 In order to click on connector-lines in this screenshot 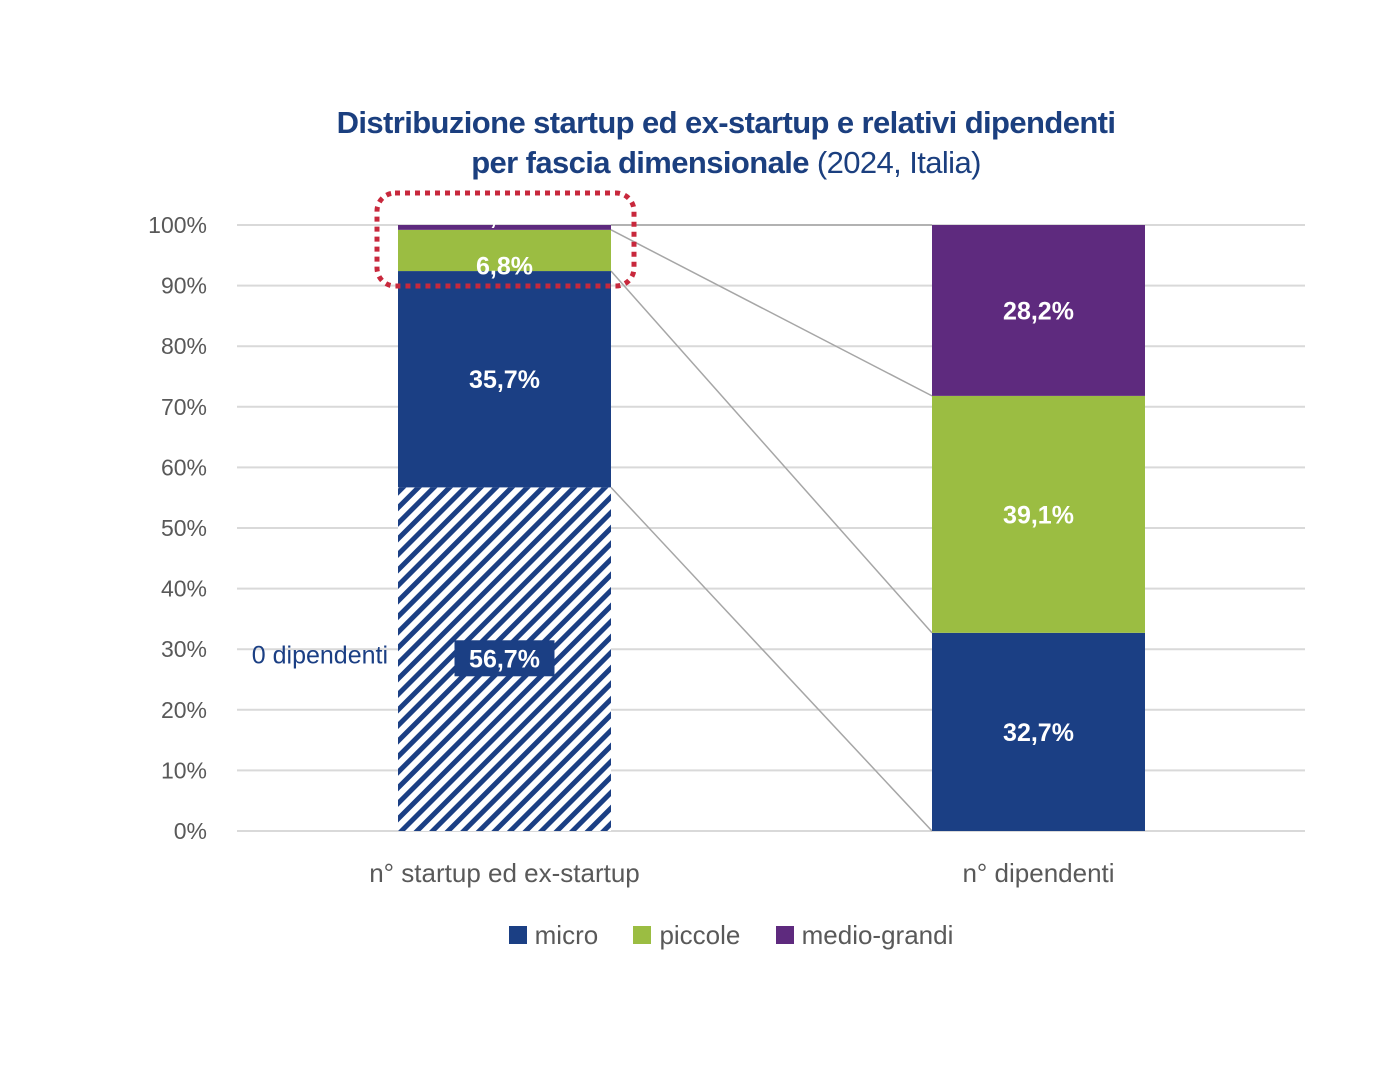, I will do `click(771, 528)`.